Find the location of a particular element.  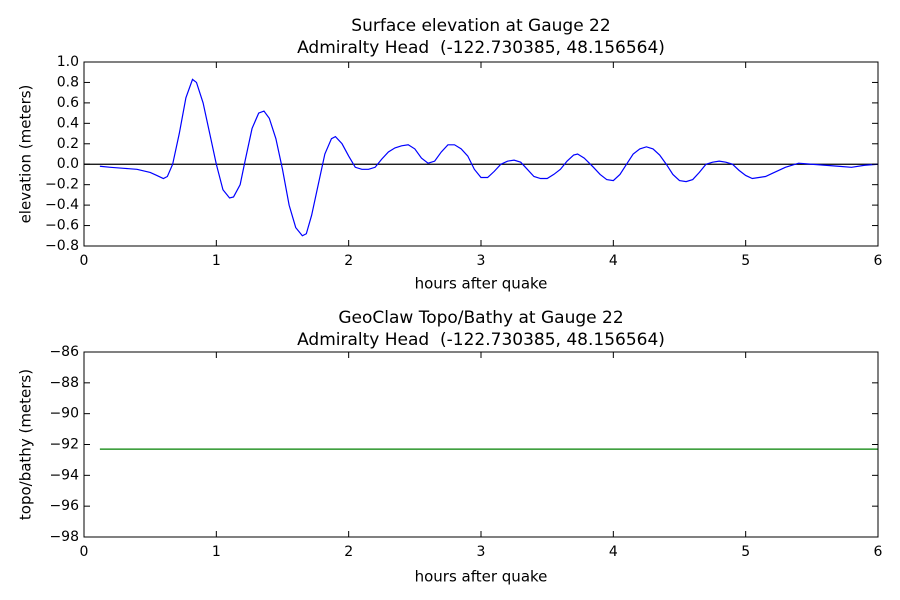

y-tick-label: −90 is located at coordinates (64, 414).